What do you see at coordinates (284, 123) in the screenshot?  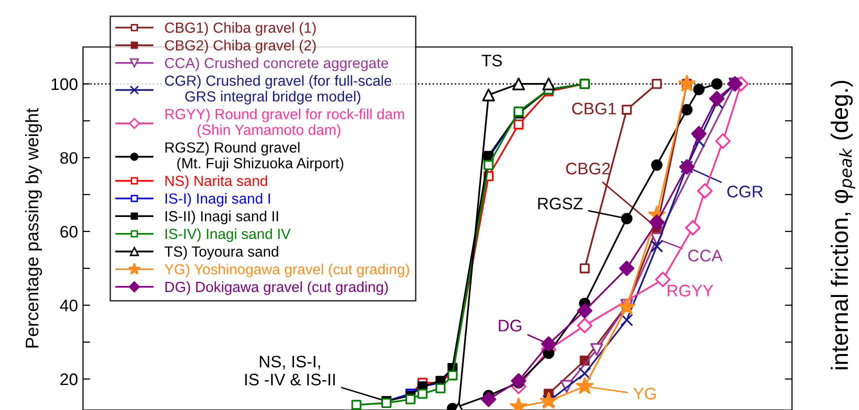 I see `legend-label: RGYY) Round gravel for rock-fill dam (Shin Yamamoto dam)` at bounding box center [284, 123].